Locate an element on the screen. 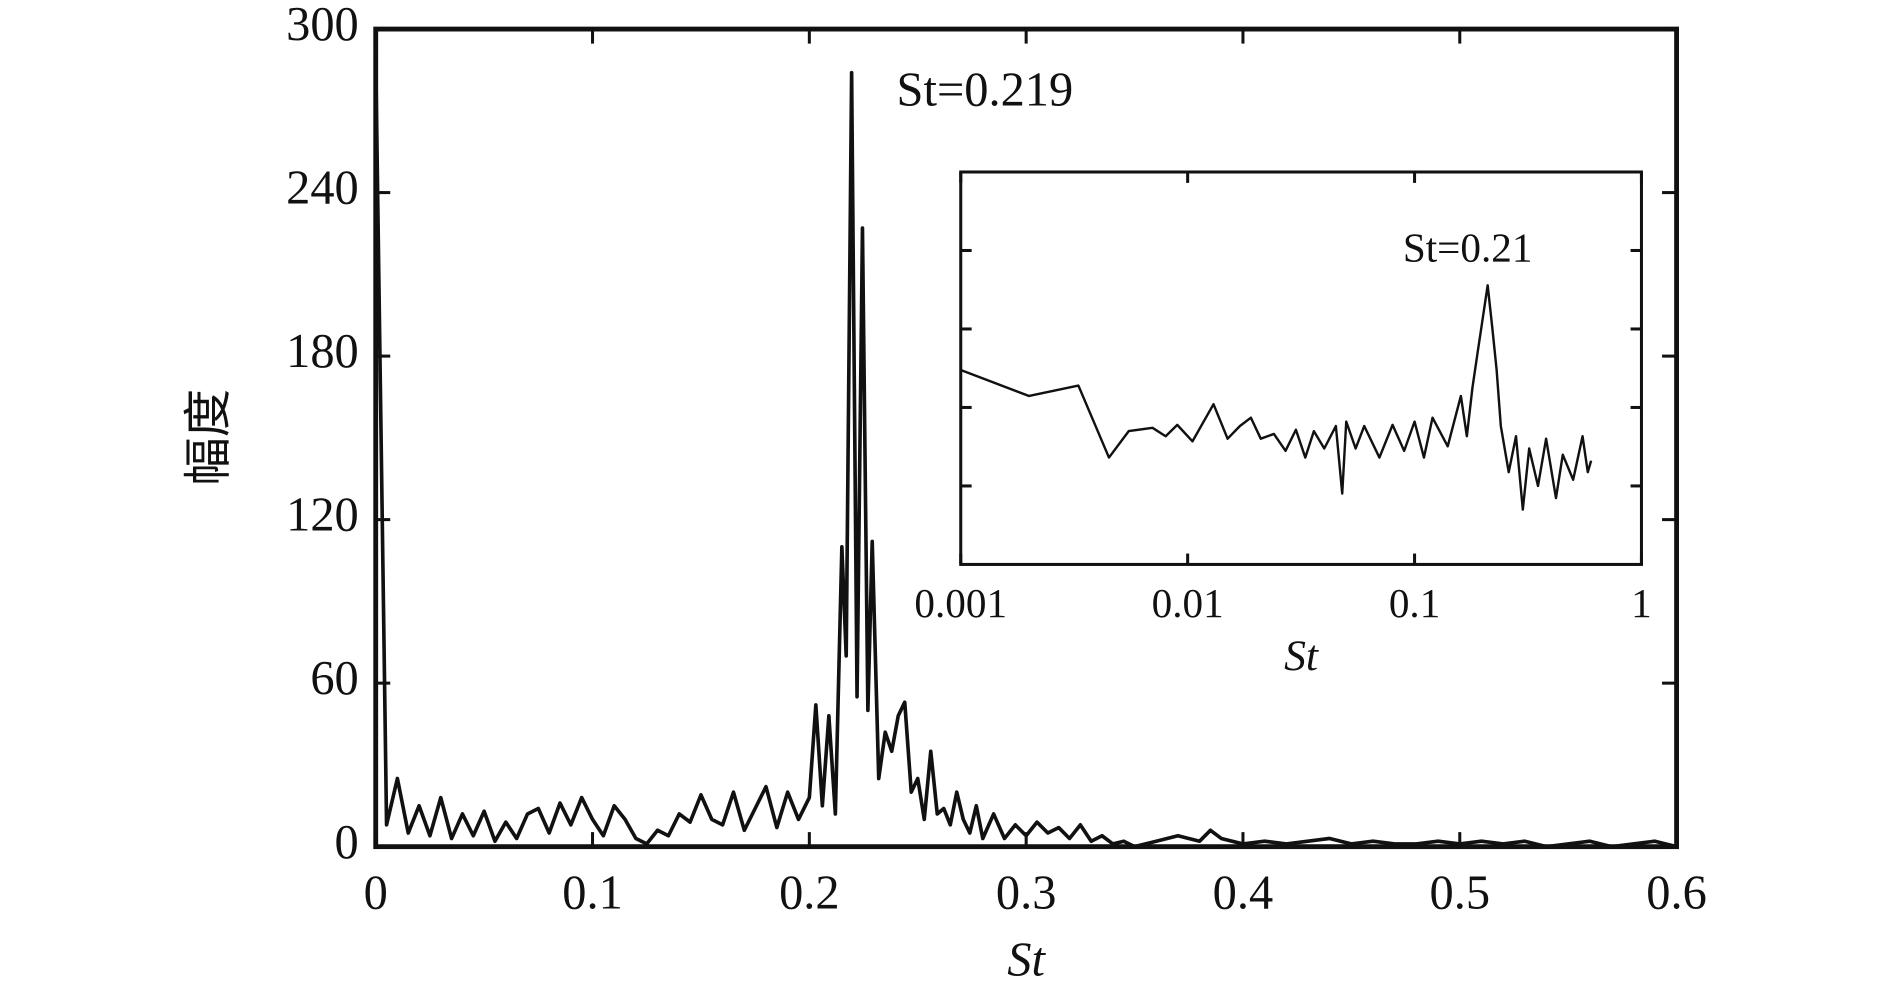 The image size is (1890, 992). inset-annotation: St=0.21 is located at coordinates (1468, 247).